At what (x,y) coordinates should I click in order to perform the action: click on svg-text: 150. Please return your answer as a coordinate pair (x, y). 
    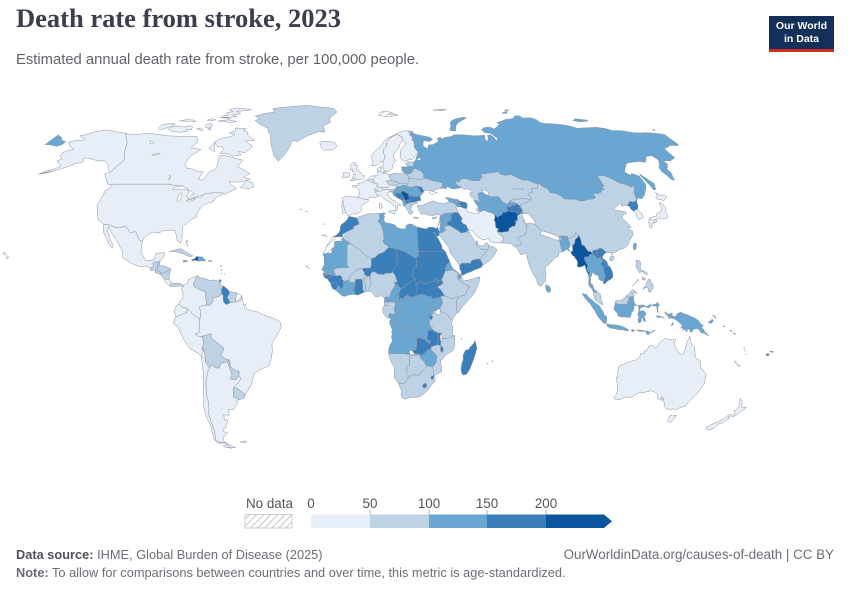
    Looking at the image, I should click on (487, 503).